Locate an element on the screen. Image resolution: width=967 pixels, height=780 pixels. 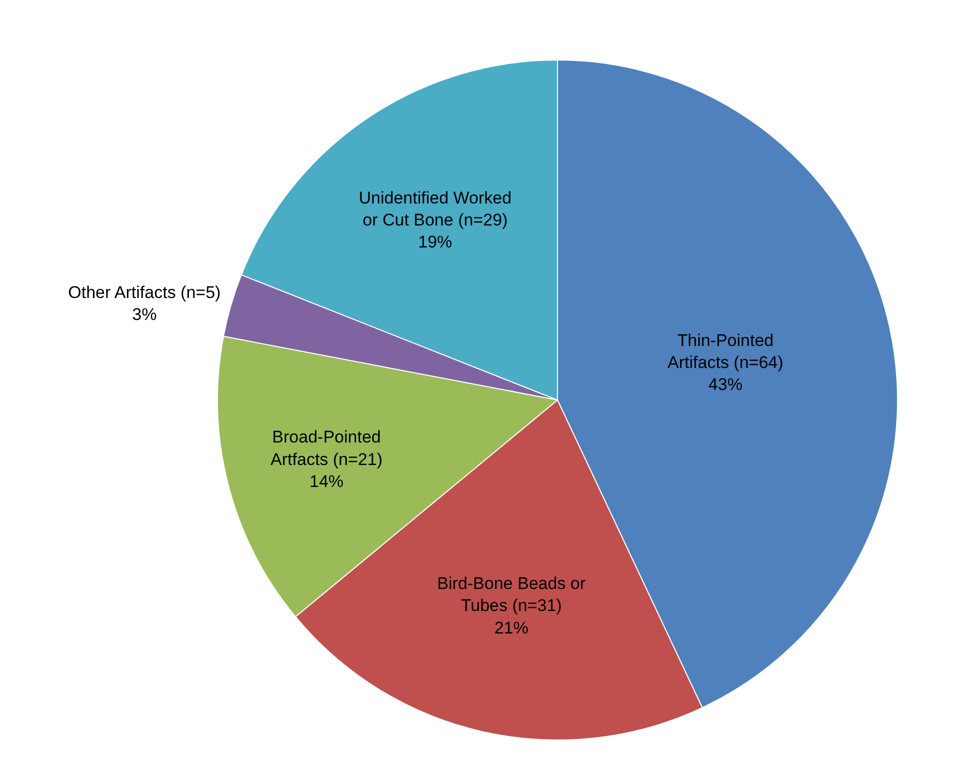
data-label: 19% is located at coordinates (435, 242).